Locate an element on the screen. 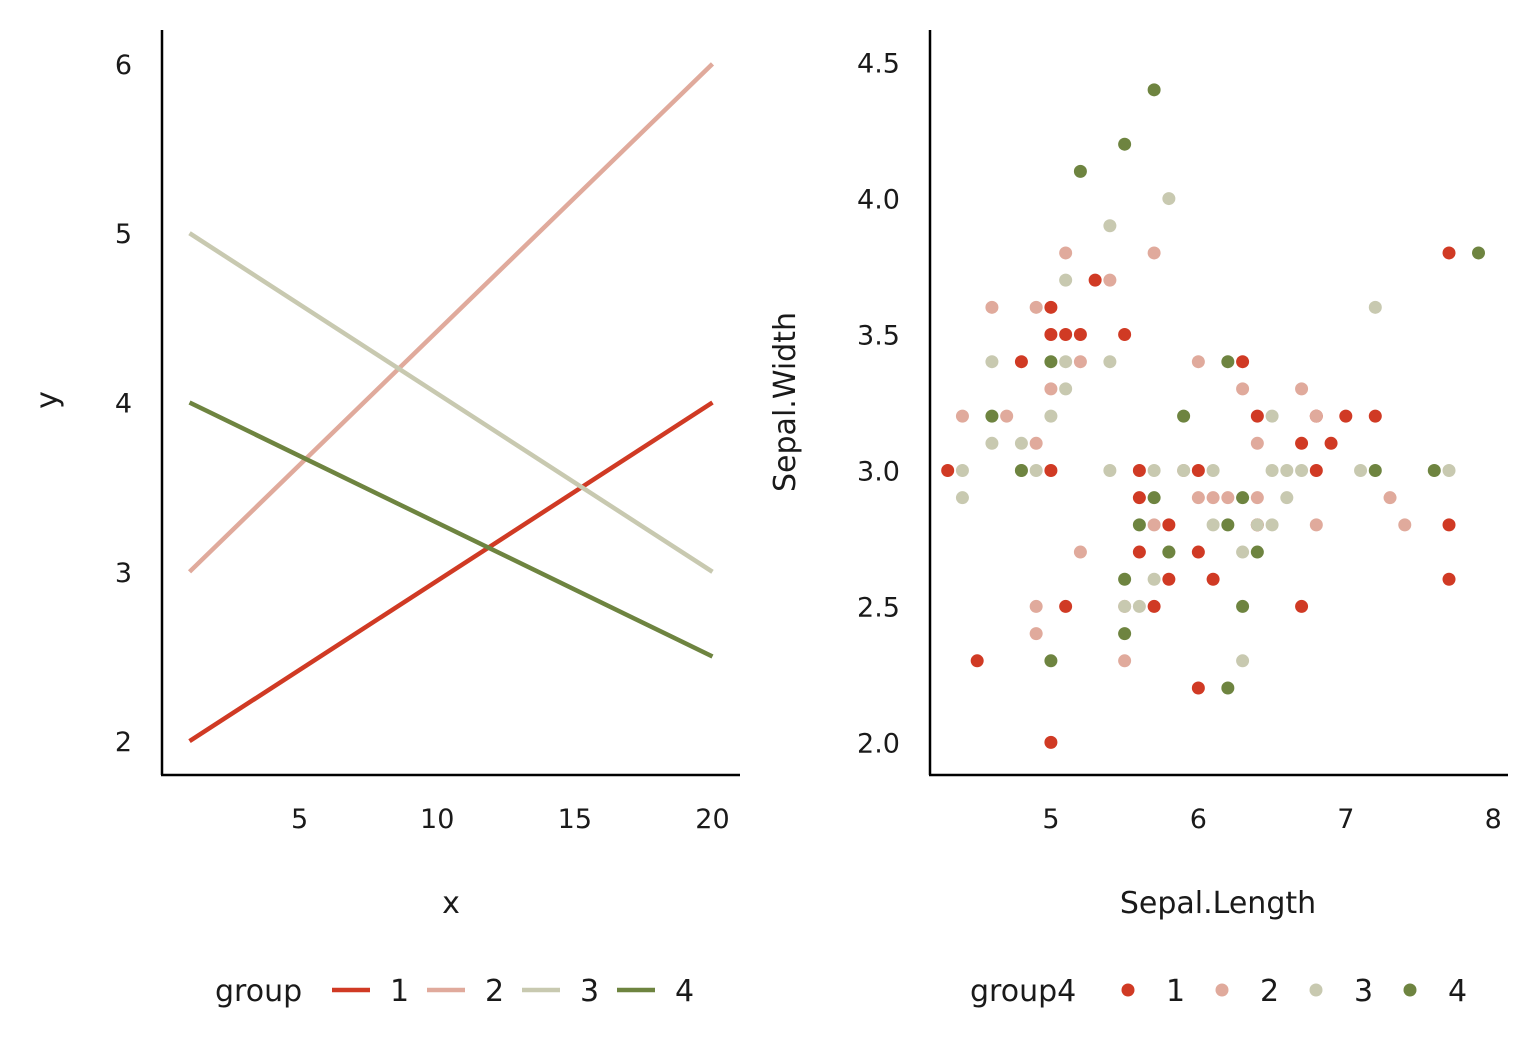 This screenshot has width=1536, height=1056. scatter-chart-x-axis-title: Sepal.Length is located at coordinates (1218, 903).